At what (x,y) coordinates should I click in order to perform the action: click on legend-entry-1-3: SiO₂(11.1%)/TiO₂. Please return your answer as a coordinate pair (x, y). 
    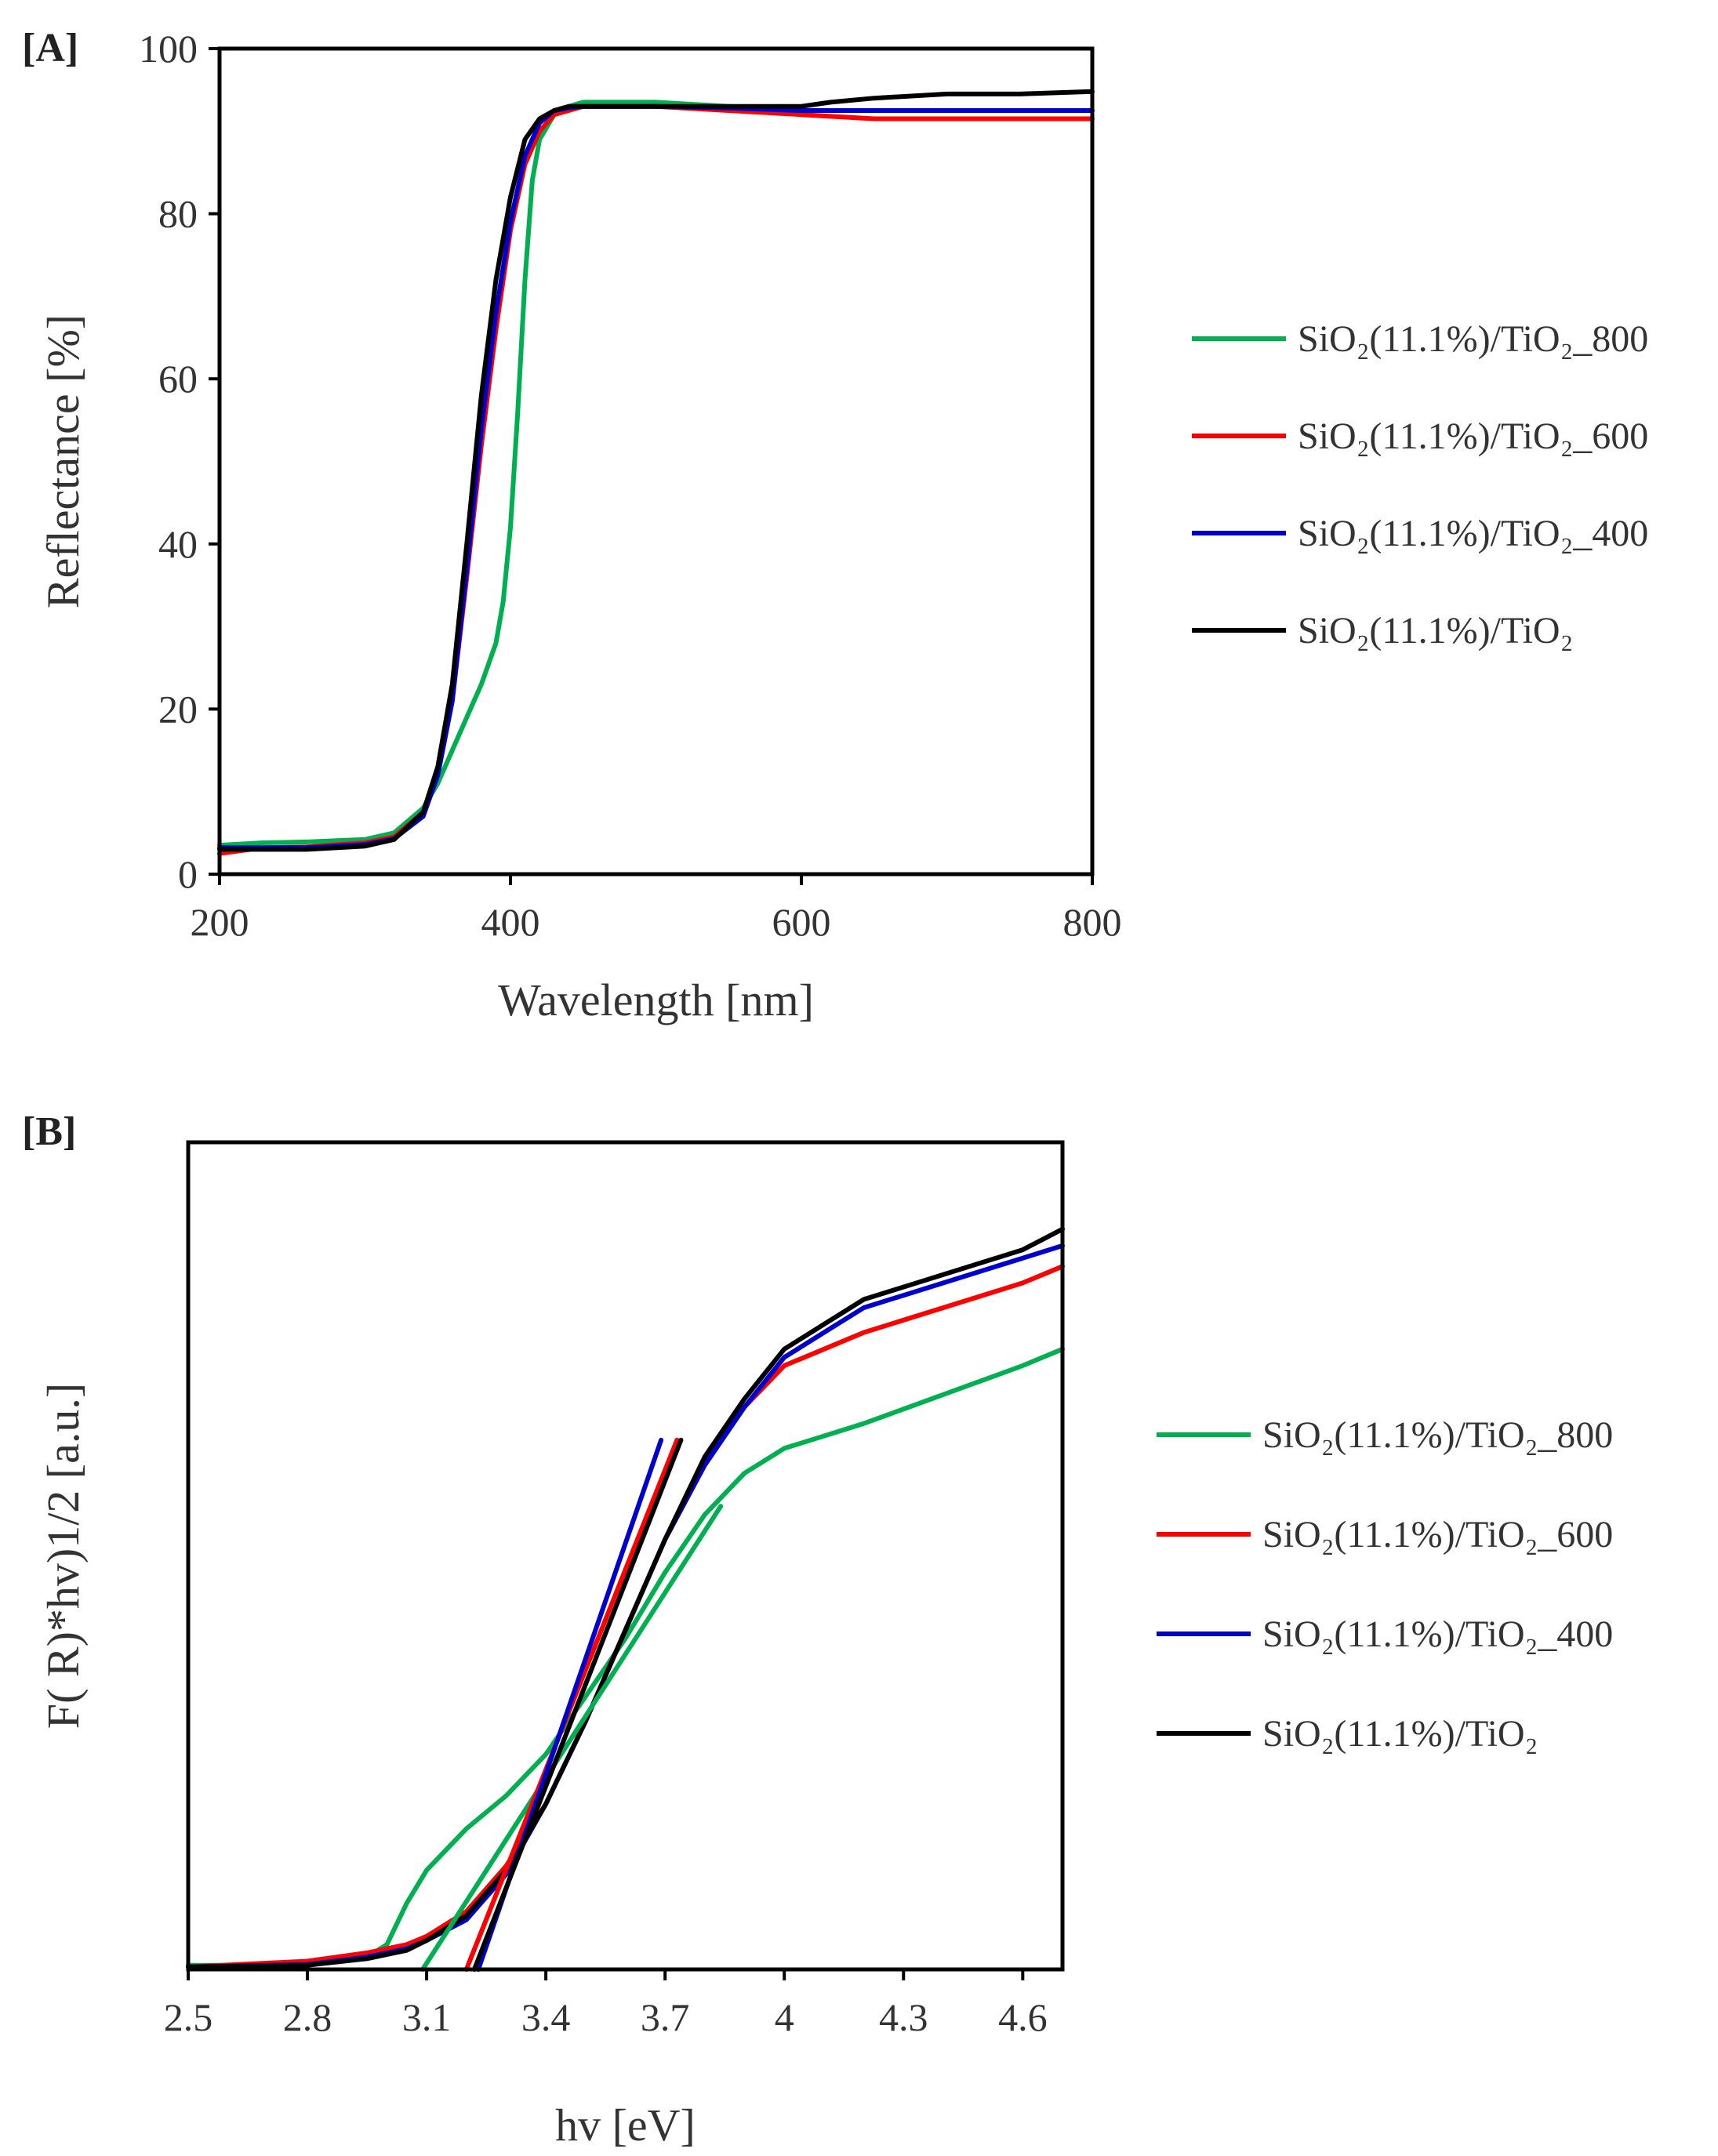
    Looking at the image, I should click on (1400, 1734).